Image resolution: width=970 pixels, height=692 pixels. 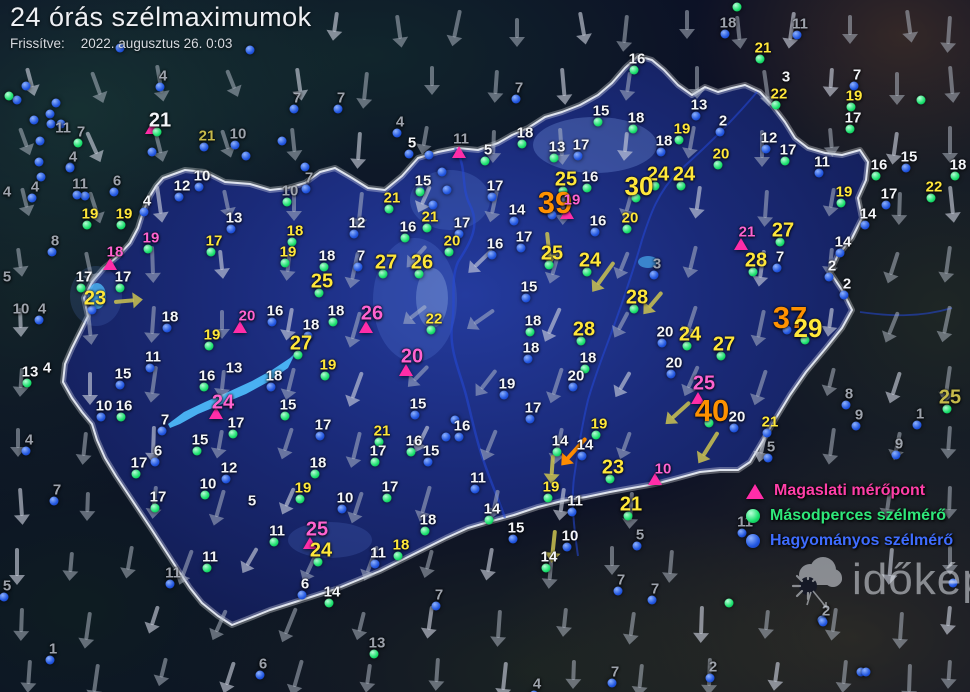 What do you see at coordinates (117, 181) in the screenshot?
I see `wind-value: 6` at bounding box center [117, 181].